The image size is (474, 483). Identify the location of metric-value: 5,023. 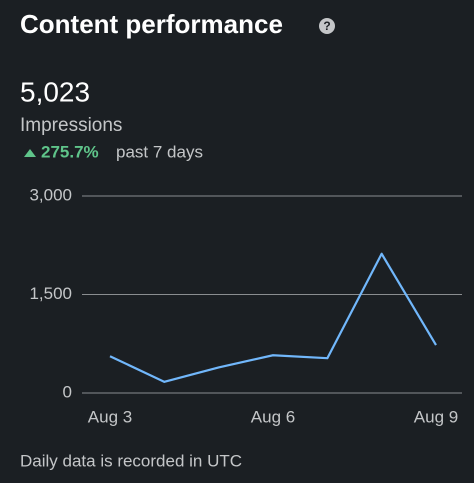
(55, 91).